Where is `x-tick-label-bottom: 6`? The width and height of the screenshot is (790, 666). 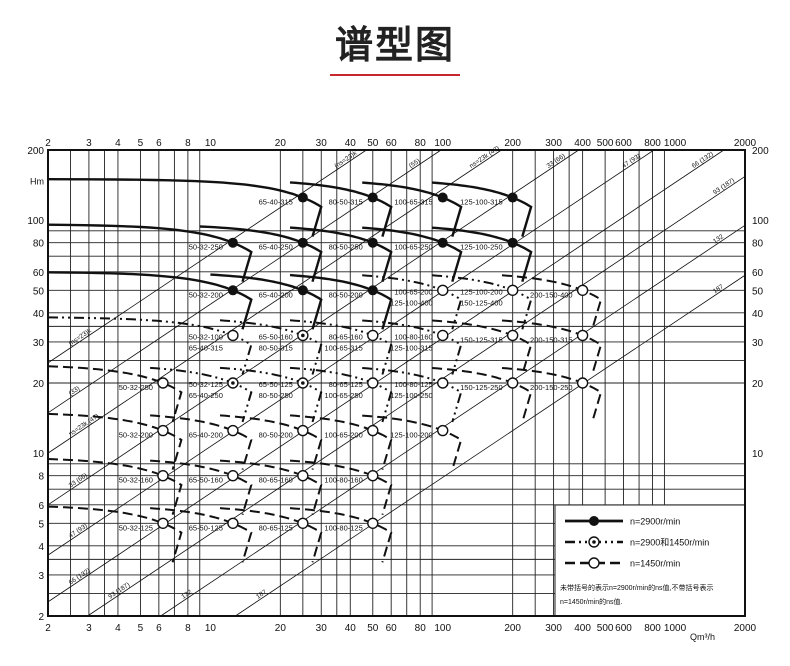
x-tick-label-bottom: 6 is located at coordinates (159, 628).